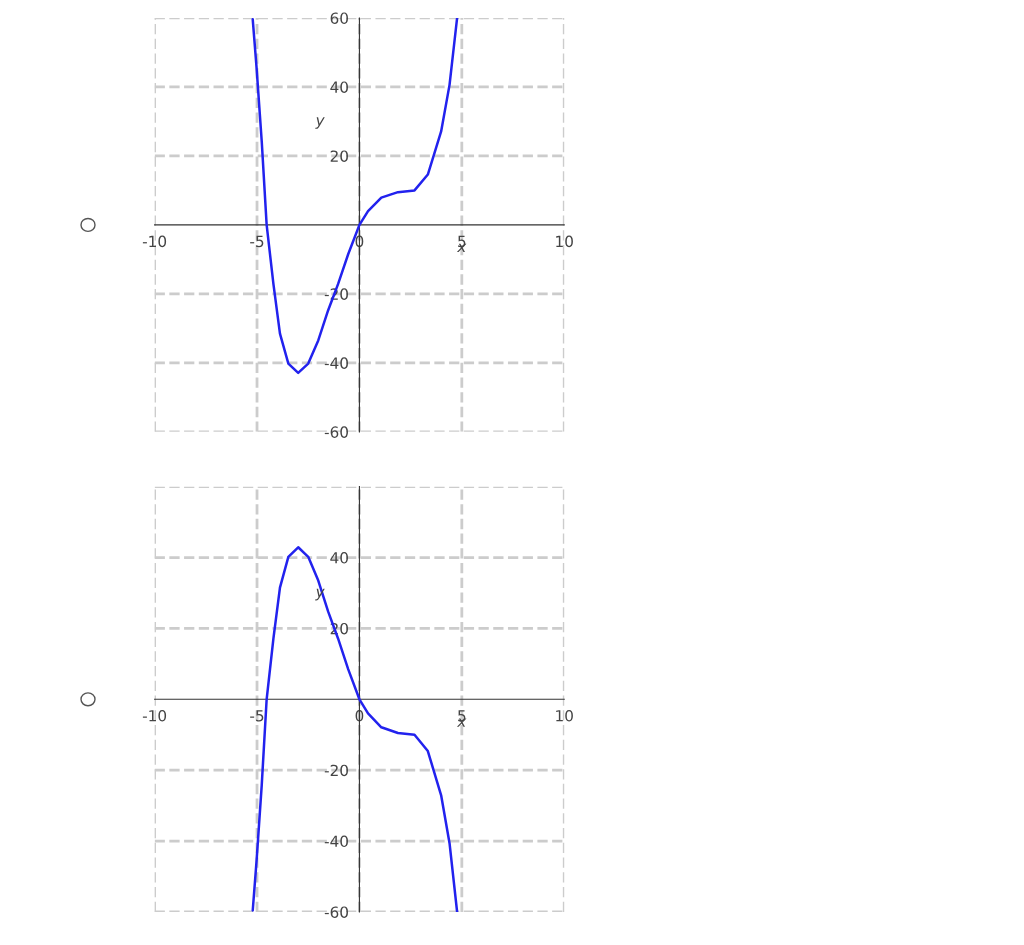 The width and height of the screenshot is (1024, 945). What do you see at coordinates (320, 123) in the screenshot?
I see `y-axis-title: y` at bounding box center [320, 123].